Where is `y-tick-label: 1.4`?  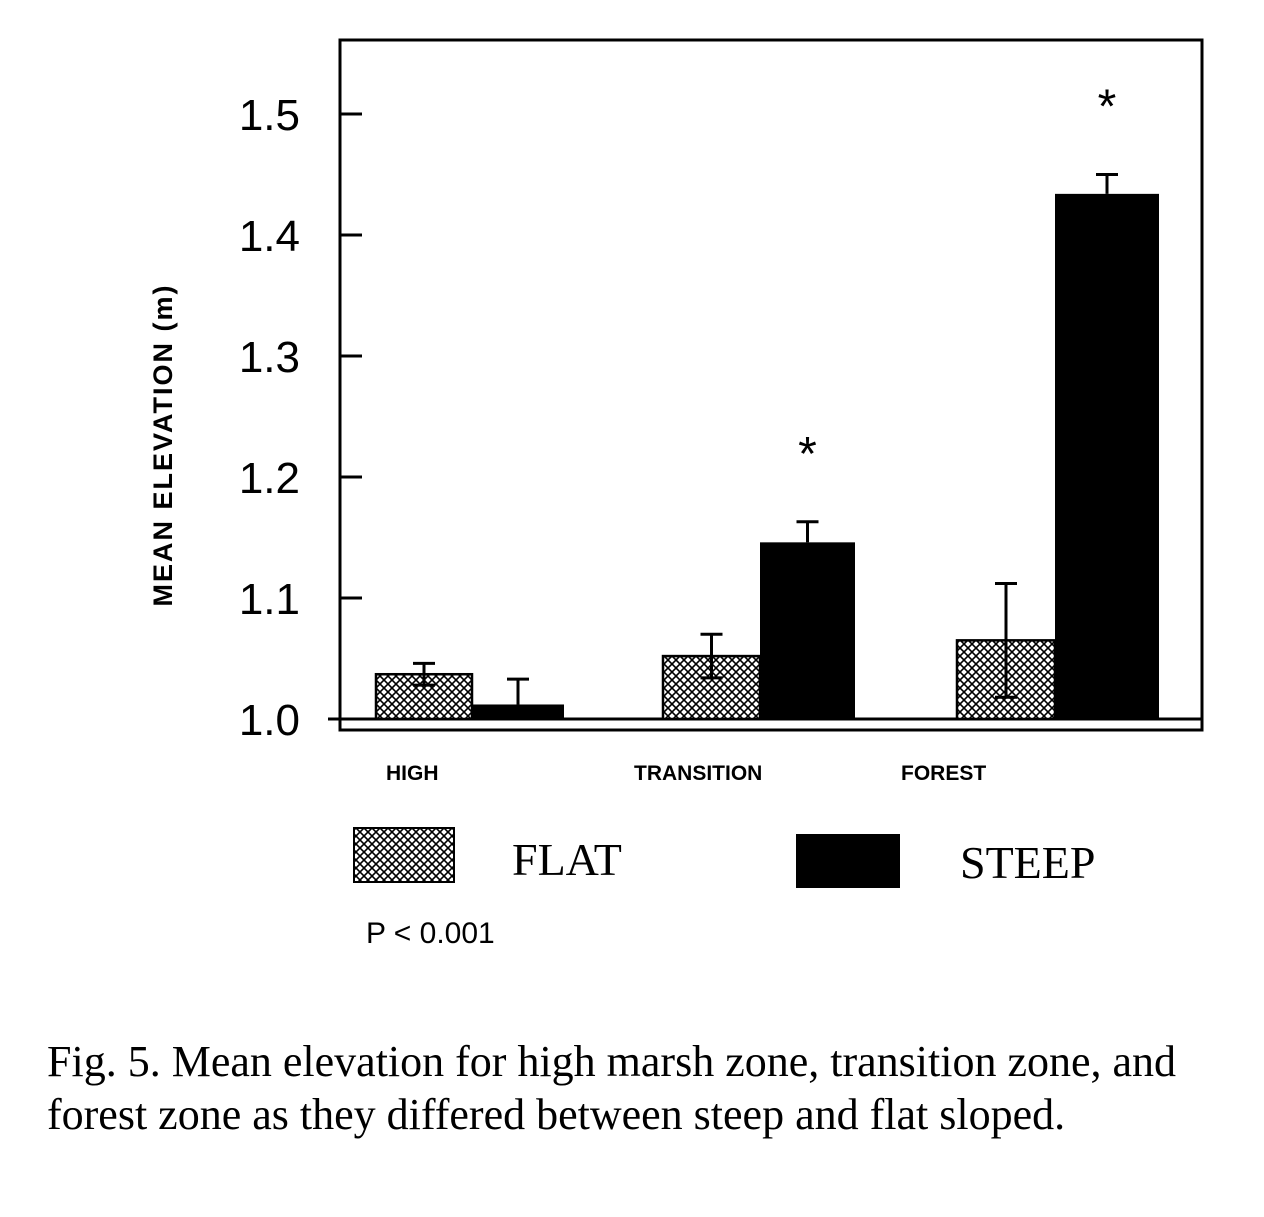
y-tick-label: 1.4 is located at coordinates (269, 236).